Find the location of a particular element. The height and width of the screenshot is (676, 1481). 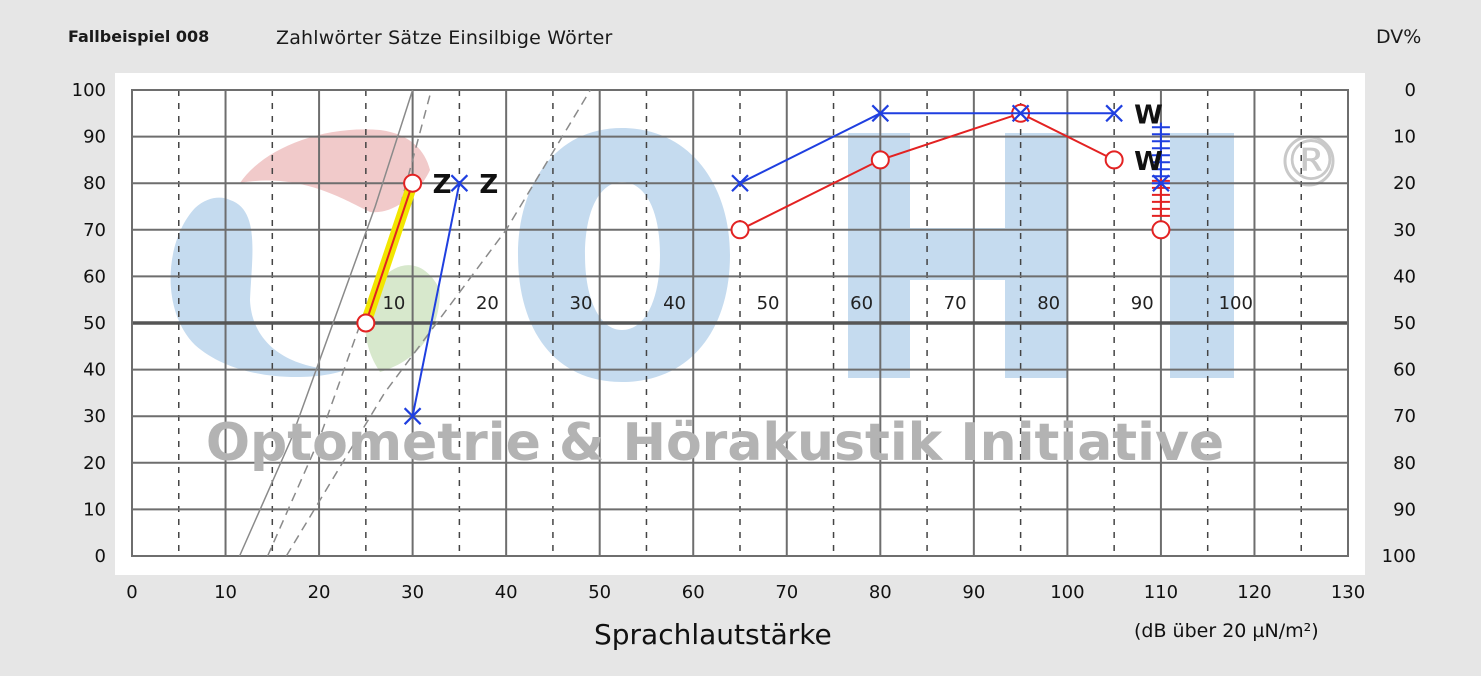

watermark-blue-swoosh is located at coordinates (257, 287).